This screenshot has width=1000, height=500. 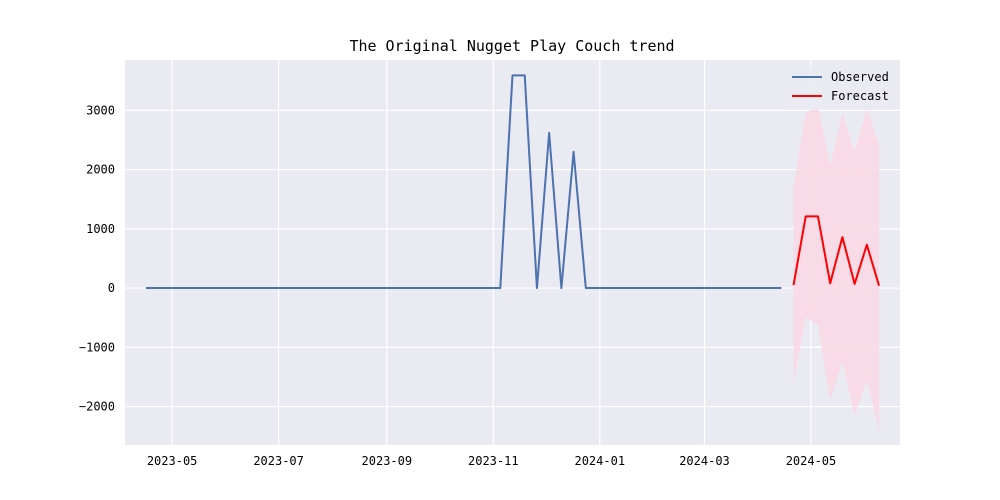 I want to click on x-tick-label: 2024-03, so click(x=704, y=461).